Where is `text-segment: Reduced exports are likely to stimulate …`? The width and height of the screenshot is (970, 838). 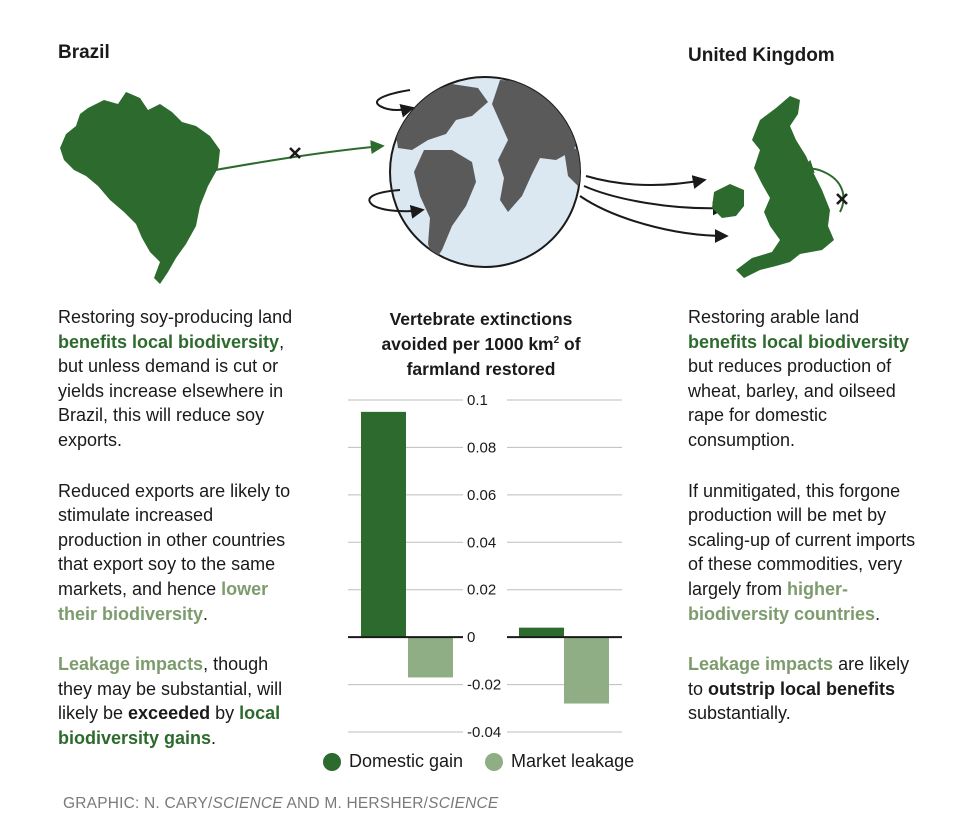 text-segment: Reduced exports are likely to stimulate … is located at coordinates (174, 539).